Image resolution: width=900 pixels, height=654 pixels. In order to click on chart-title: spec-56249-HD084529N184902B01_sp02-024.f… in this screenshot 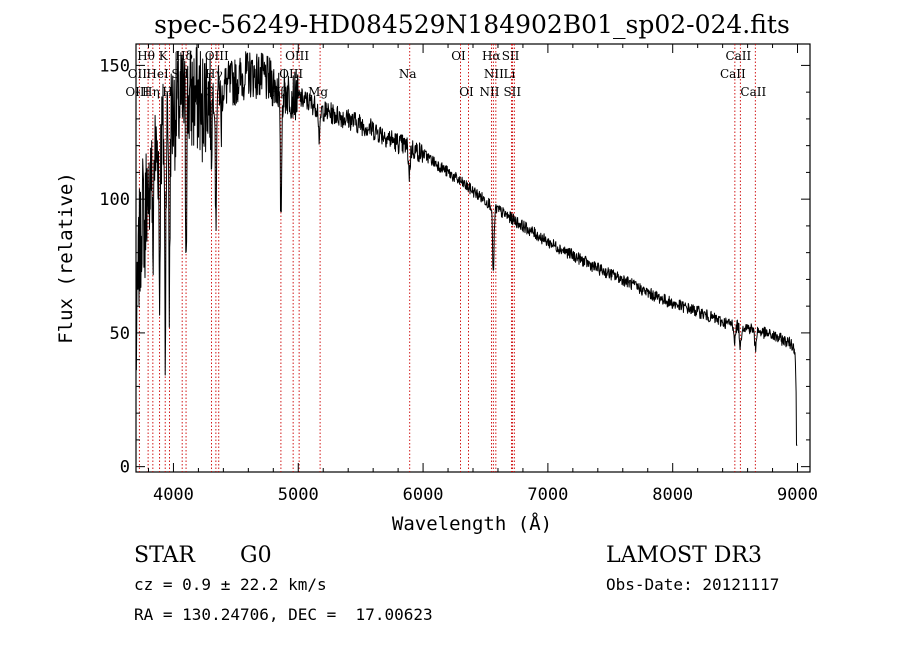, I will do `click(472, 24)`.